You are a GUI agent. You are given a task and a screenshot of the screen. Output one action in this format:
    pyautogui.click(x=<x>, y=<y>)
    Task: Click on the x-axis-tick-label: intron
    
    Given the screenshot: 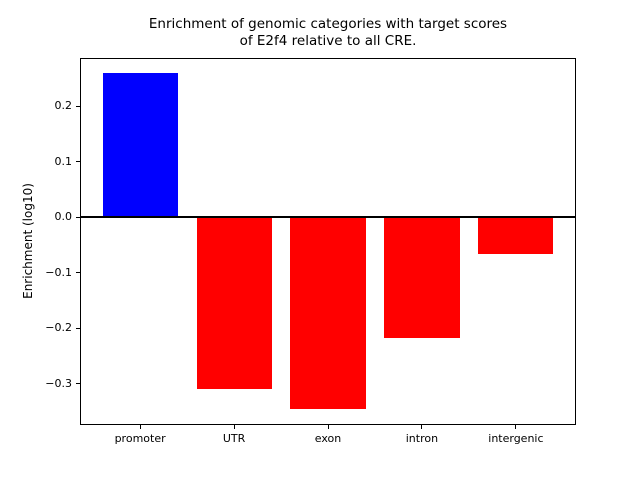 What is the action you would take?
    pyautogui.click(x=422, y=438)
    